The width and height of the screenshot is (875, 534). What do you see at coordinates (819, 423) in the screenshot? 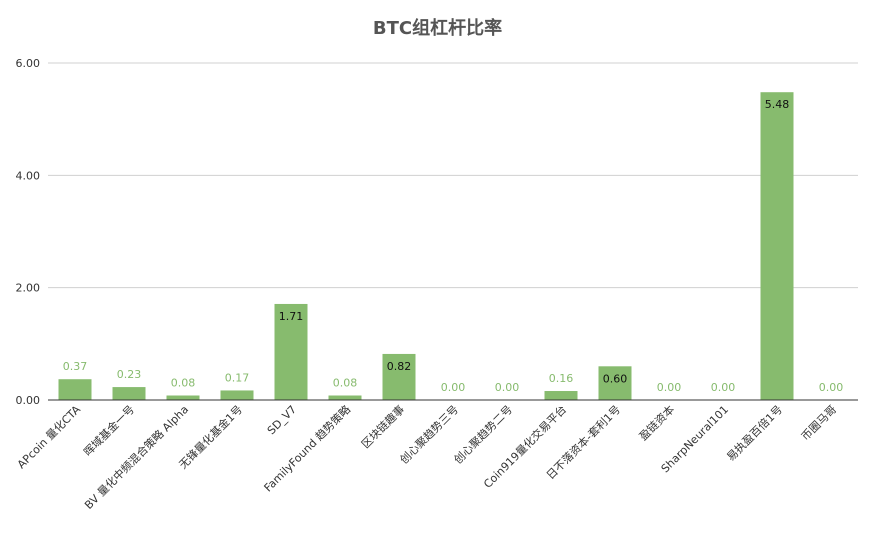
I see `x-tick-label: 币圈马哥` at bounding box center [819, 423].